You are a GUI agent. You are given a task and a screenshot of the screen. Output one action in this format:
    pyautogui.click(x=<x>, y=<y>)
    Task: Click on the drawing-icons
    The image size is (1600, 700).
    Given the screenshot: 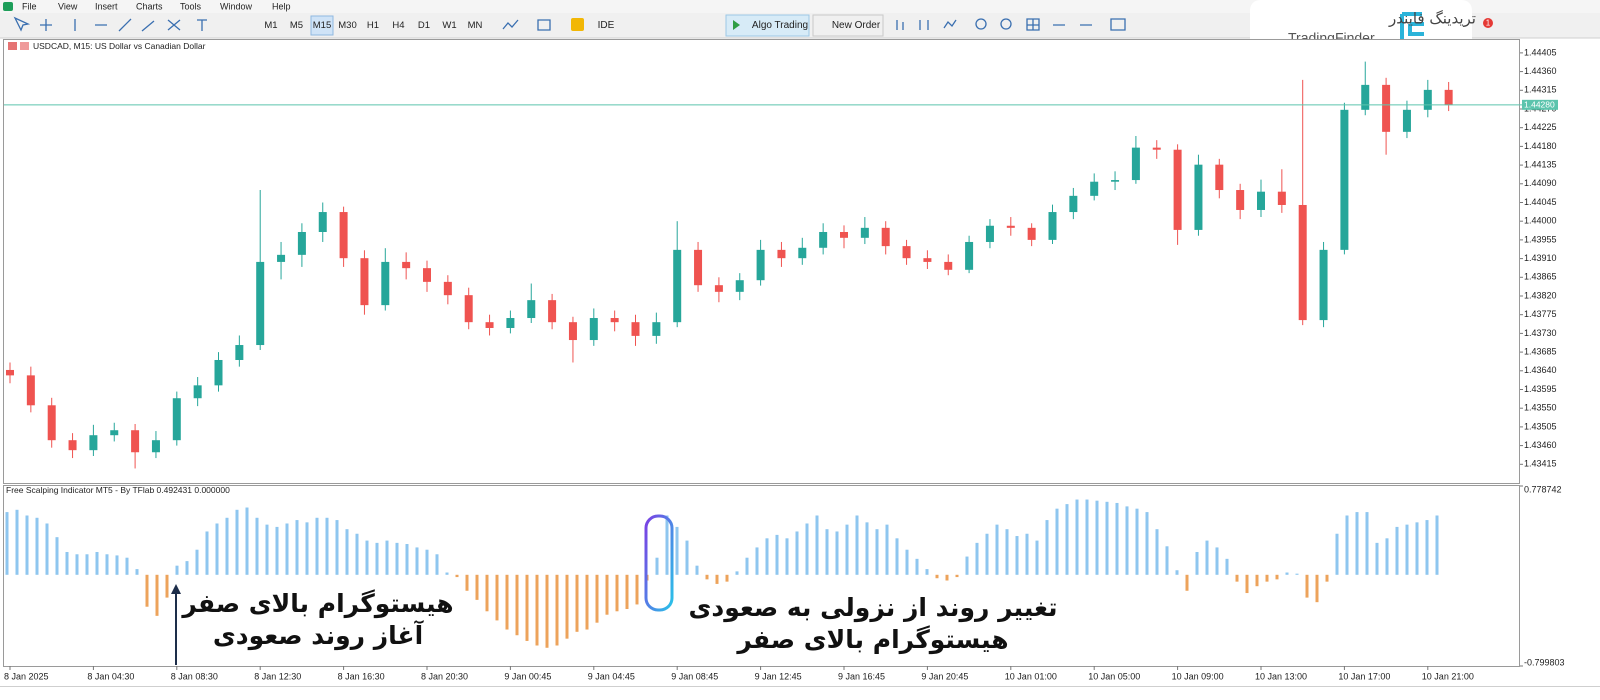 What is the action you would take?
    pyautogui.click(x=127, y=25)
    